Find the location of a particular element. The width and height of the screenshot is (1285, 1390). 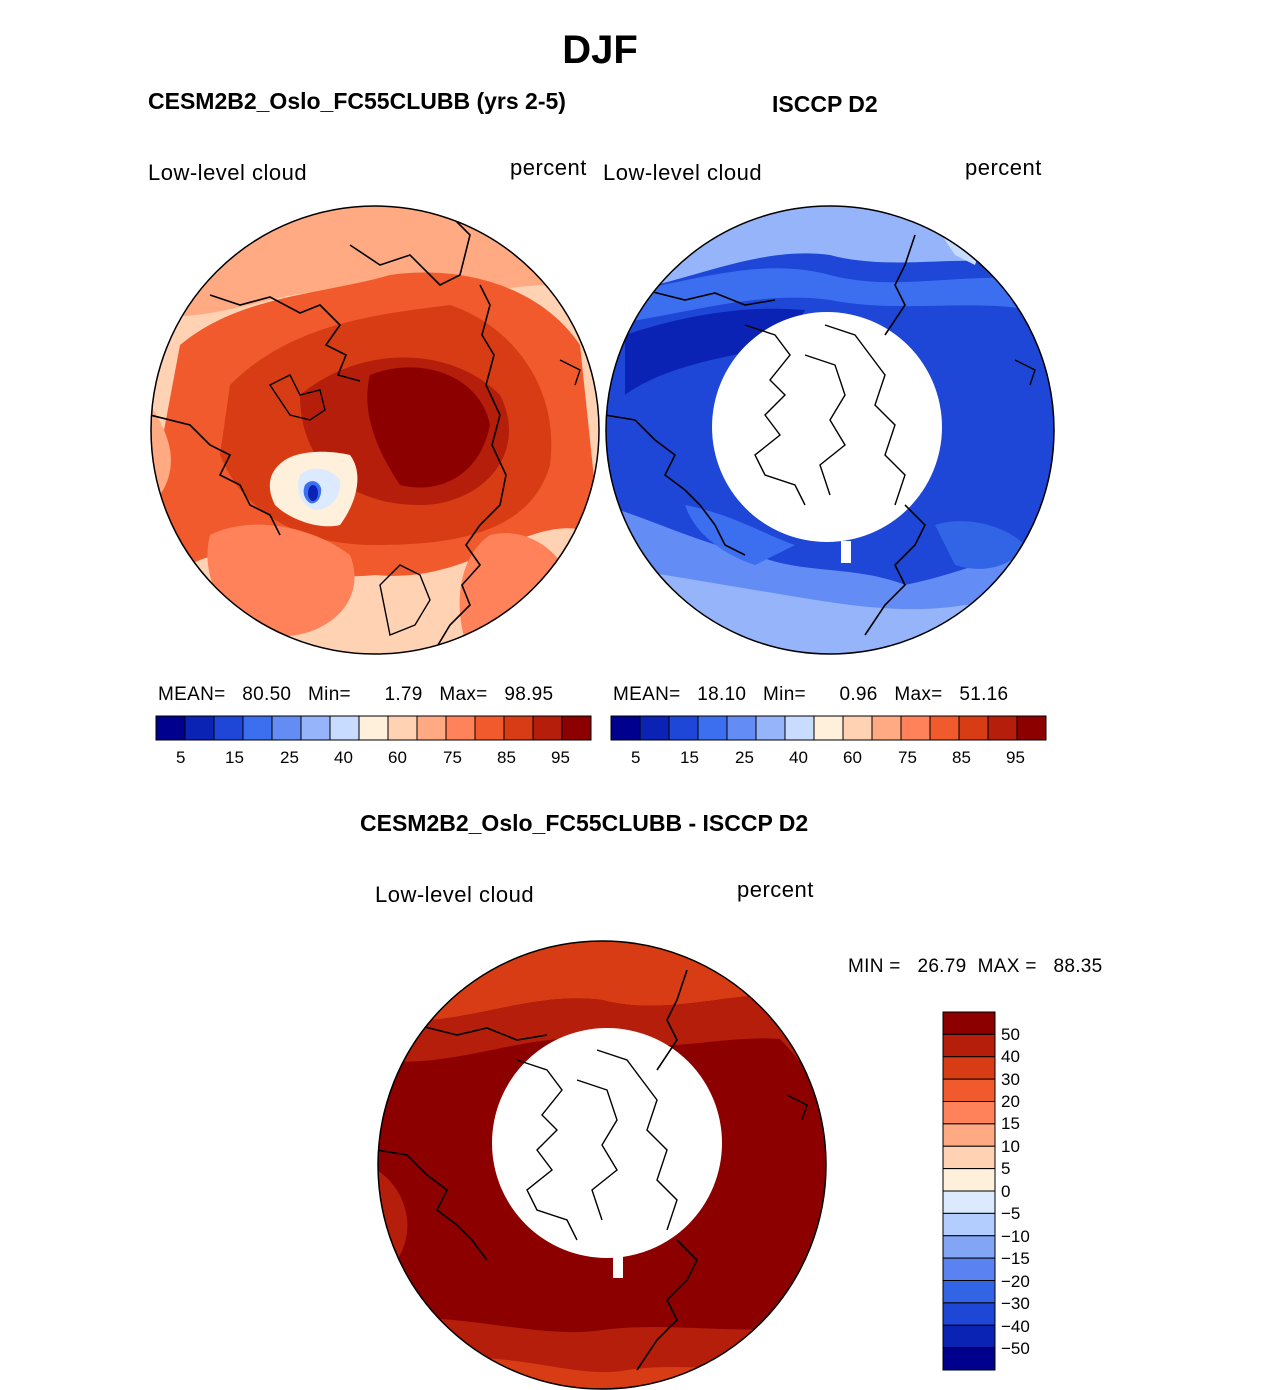

stats-obs: MEAN= 18.10 Min= 0.96 Max= 51.16 is located at coordinates (810, 695).